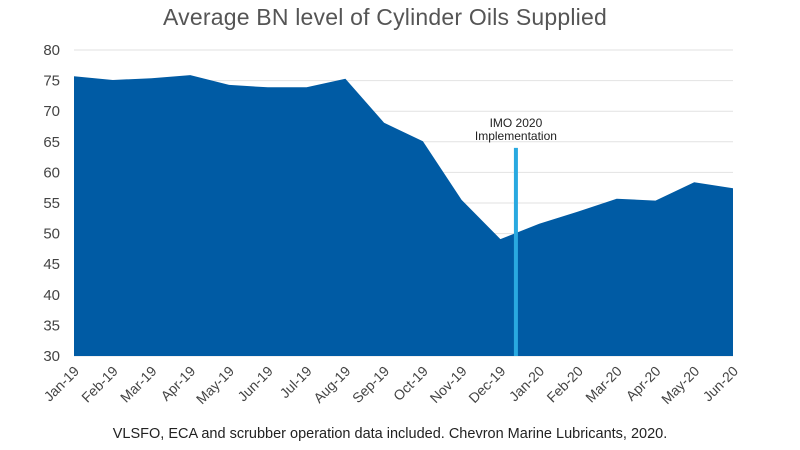  What do you see at coordinates (51, 295) in the screenshot?
I see `y-tick-label: 40` at bounding box center [51, 295].